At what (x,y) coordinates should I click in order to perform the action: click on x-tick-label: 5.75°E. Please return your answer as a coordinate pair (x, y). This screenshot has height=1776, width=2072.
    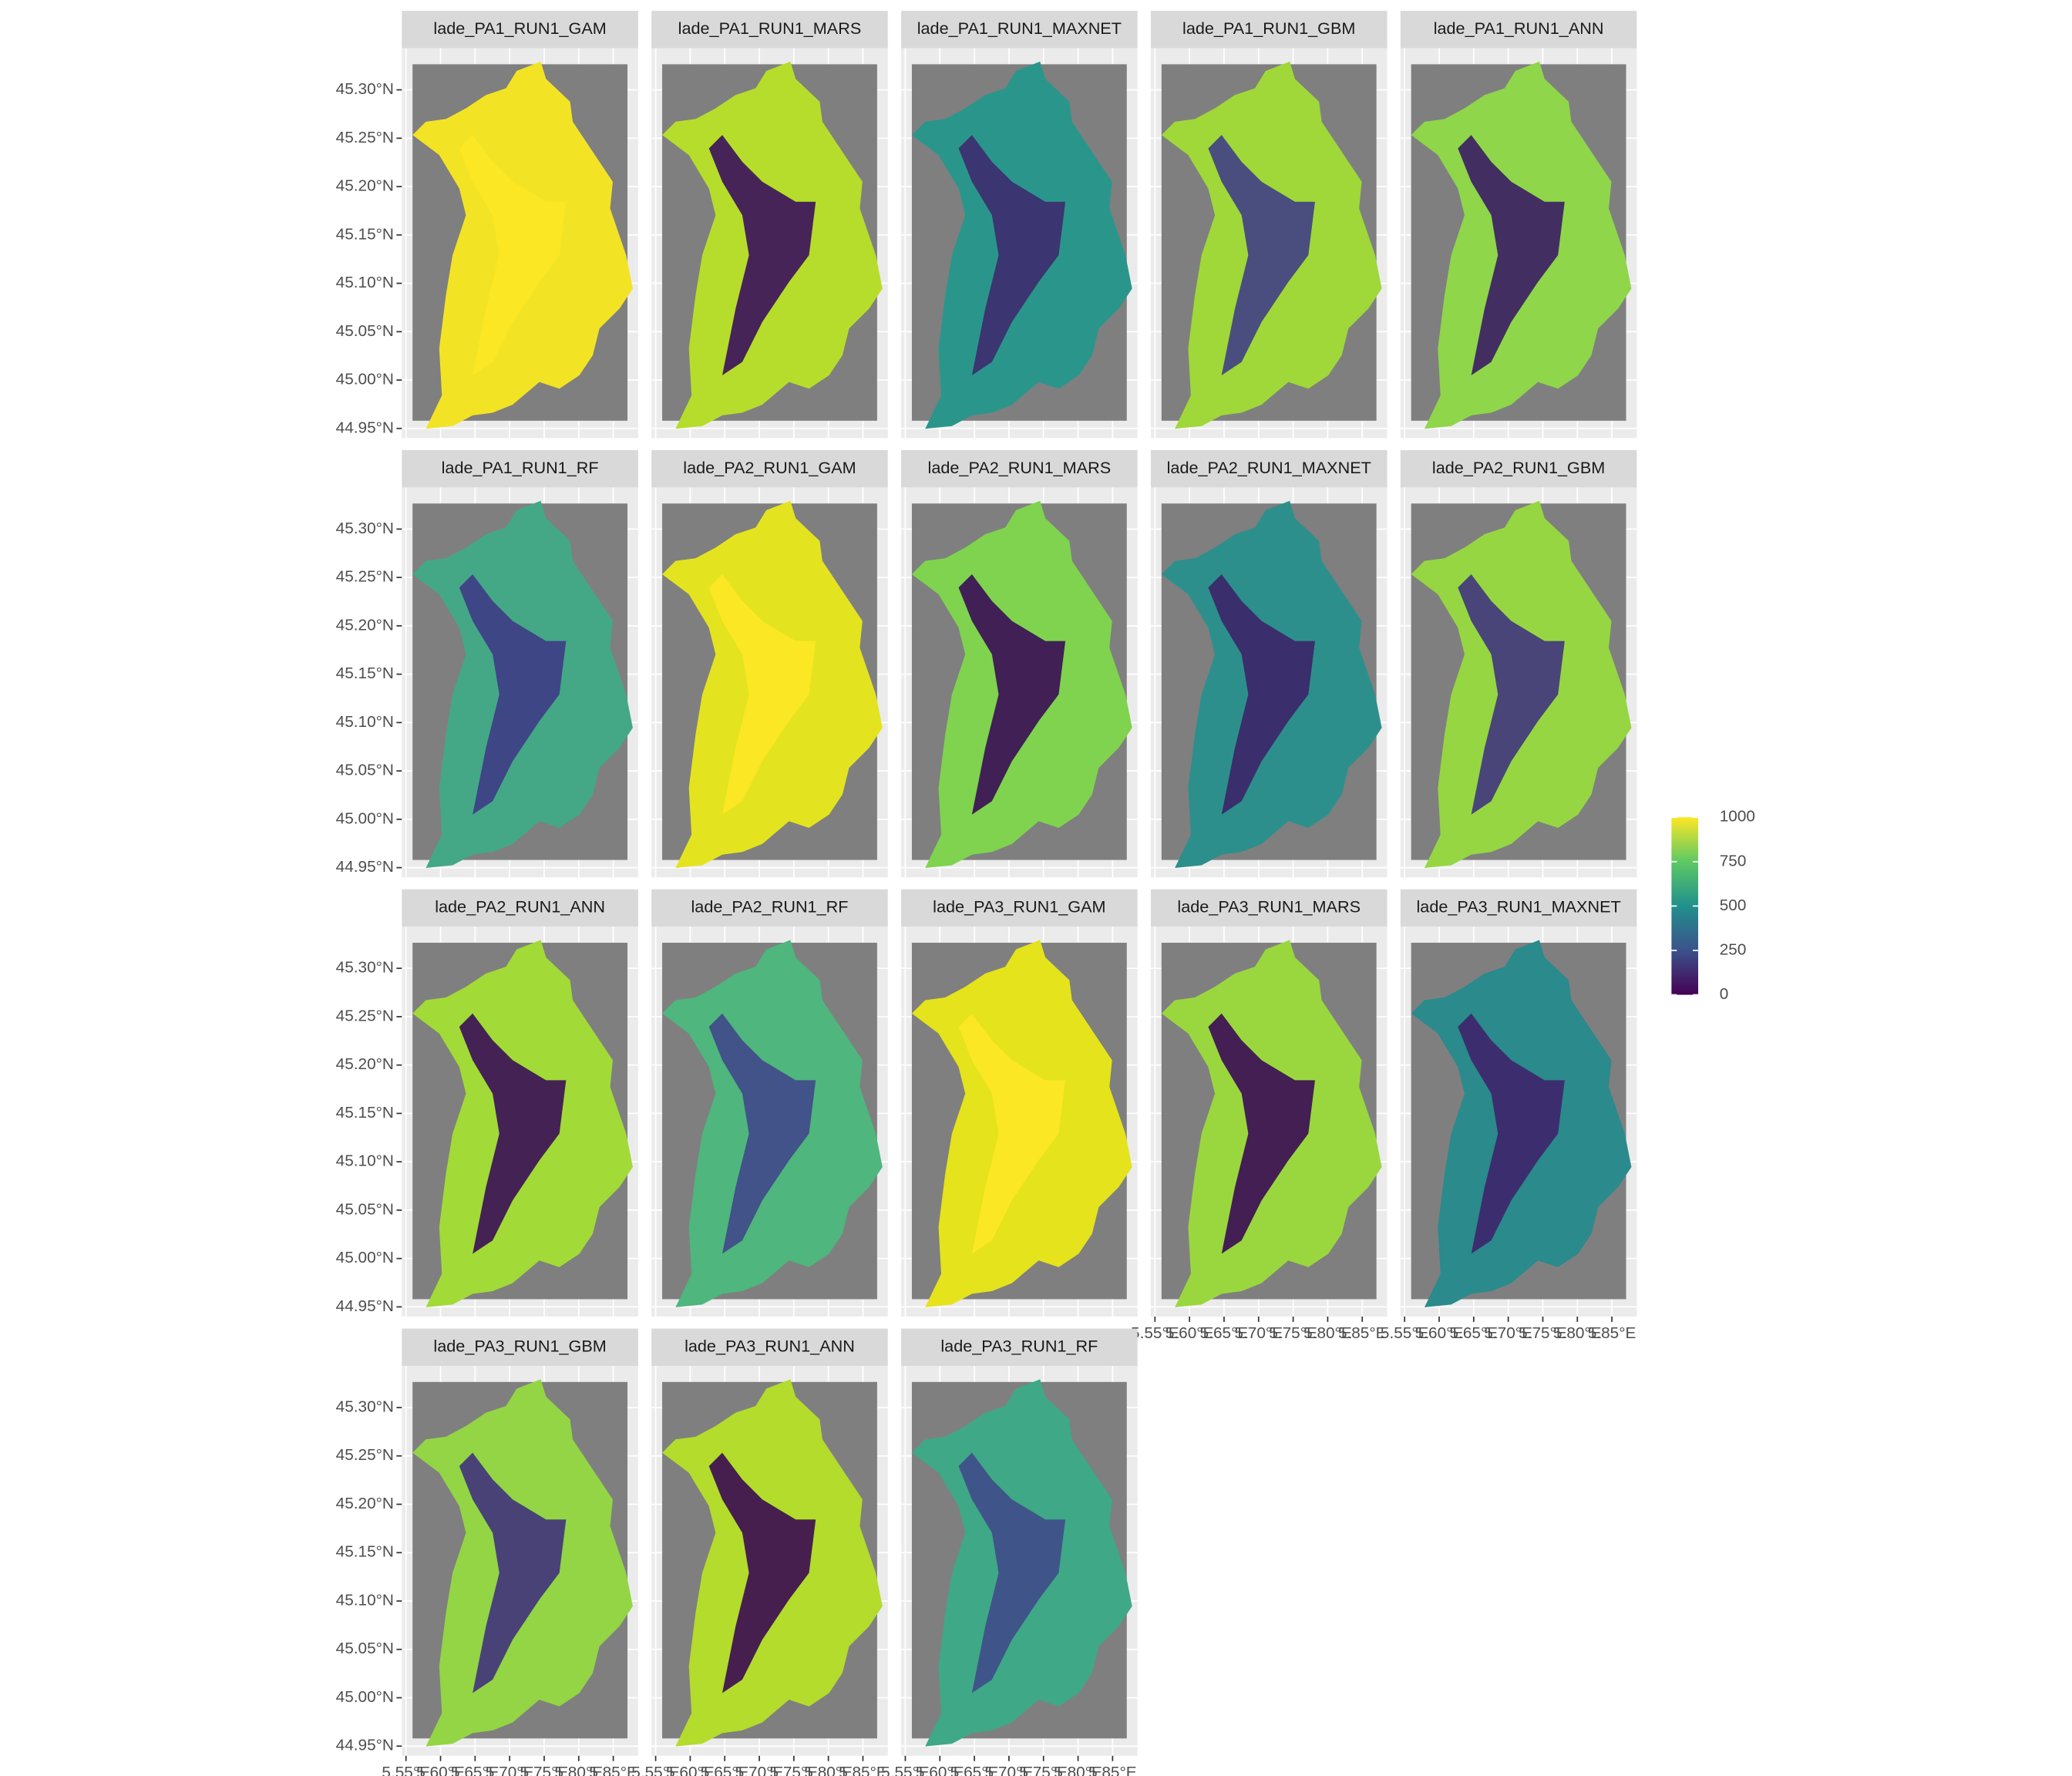
    Looking at the image, I should click on (1043, 1770).